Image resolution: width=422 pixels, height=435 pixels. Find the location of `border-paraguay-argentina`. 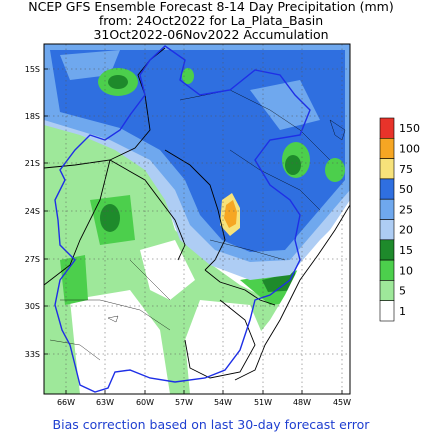

border-paraguay-argentina is located at coordinates (147, 210).